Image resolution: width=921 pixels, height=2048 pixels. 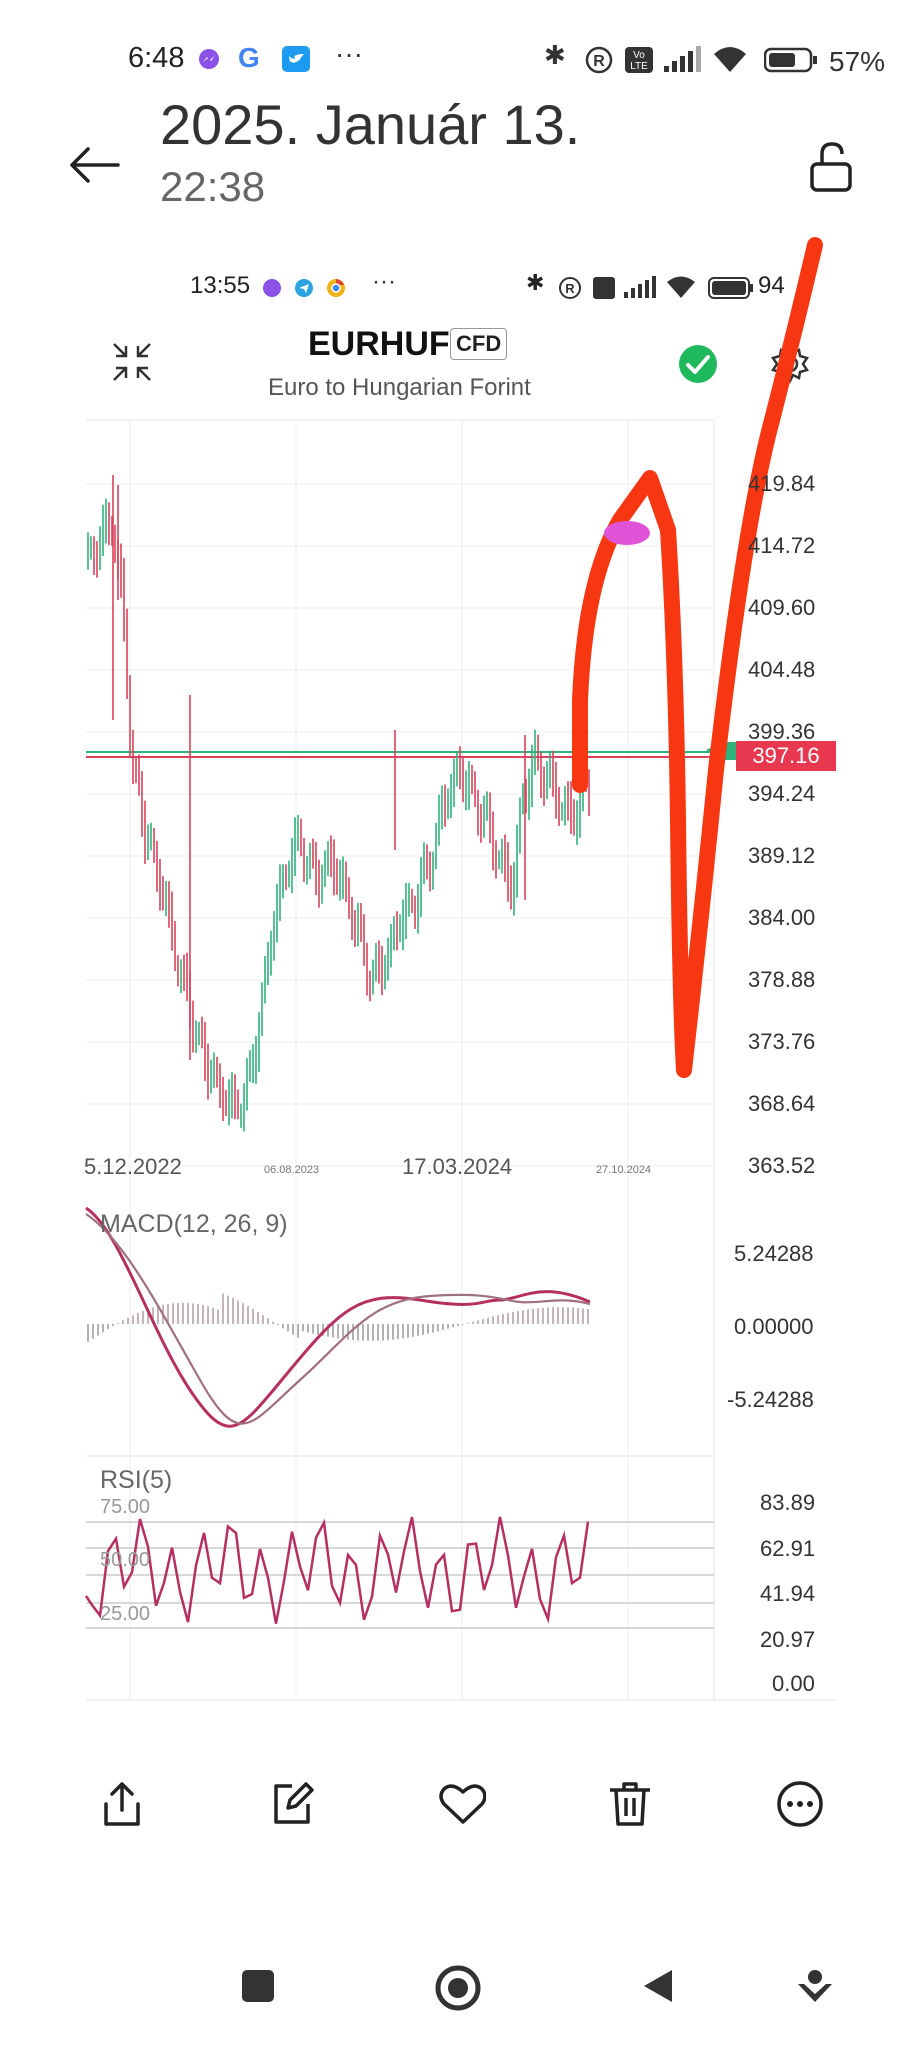 What do you see at coordinates (336, 288) in the screenshot?
I see `chrome-icon` at bounding box center [336, 288].